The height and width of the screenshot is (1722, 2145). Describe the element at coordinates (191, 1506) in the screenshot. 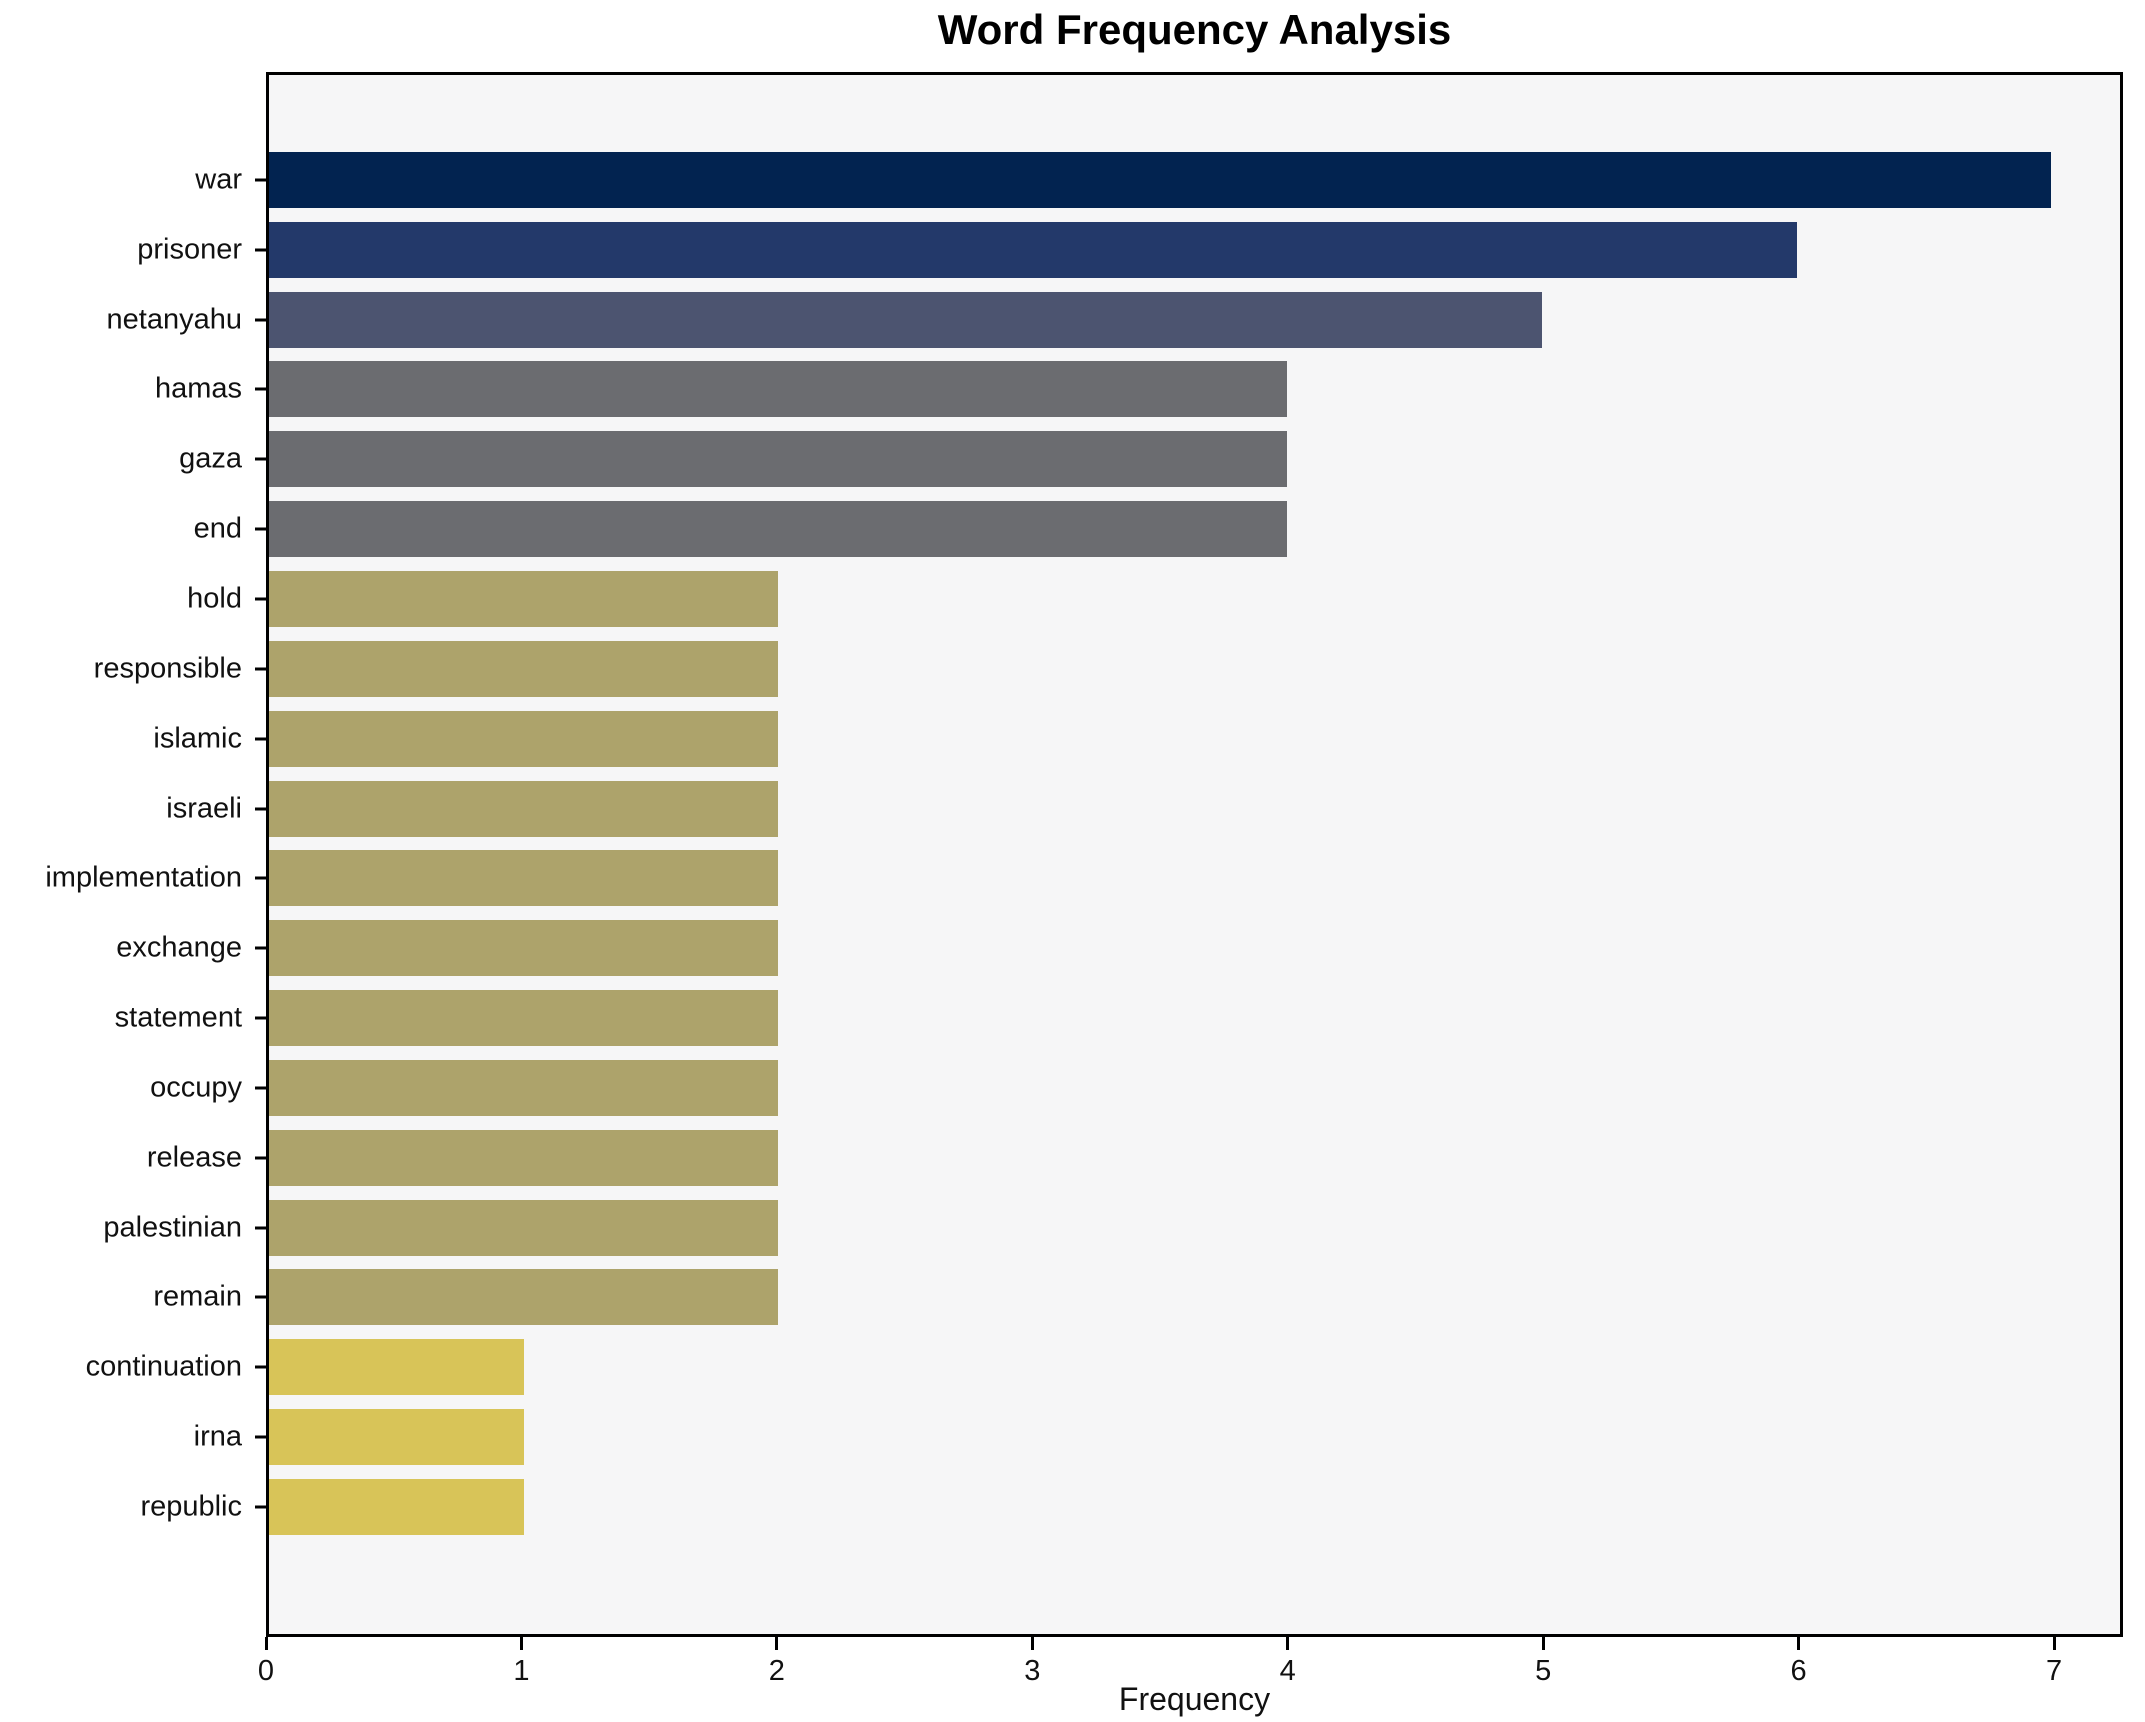

I see `y-tick-label: republic` at that location.